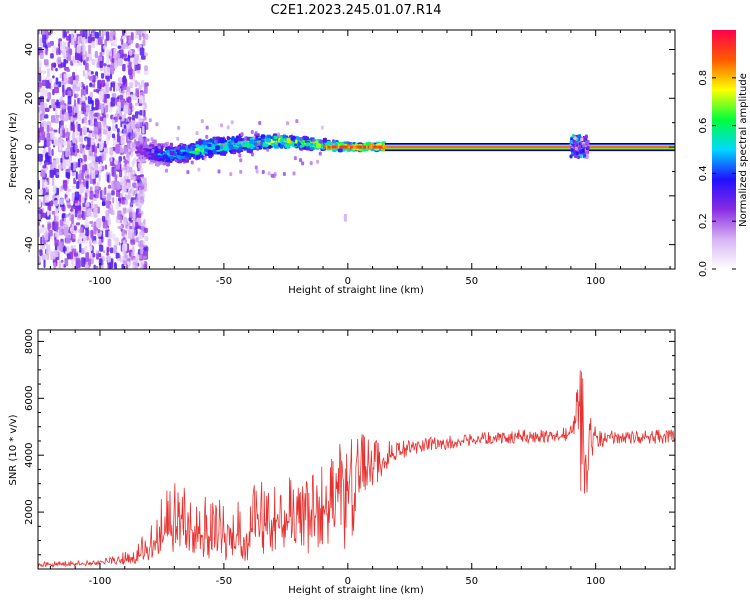 The width and height of the screenshot is (750, 604). What do you see at coordinates (13, 449) in the screenshot?
I see `snr-y-label: SNR (10 * v/v)` at bounding box center [13, 449].